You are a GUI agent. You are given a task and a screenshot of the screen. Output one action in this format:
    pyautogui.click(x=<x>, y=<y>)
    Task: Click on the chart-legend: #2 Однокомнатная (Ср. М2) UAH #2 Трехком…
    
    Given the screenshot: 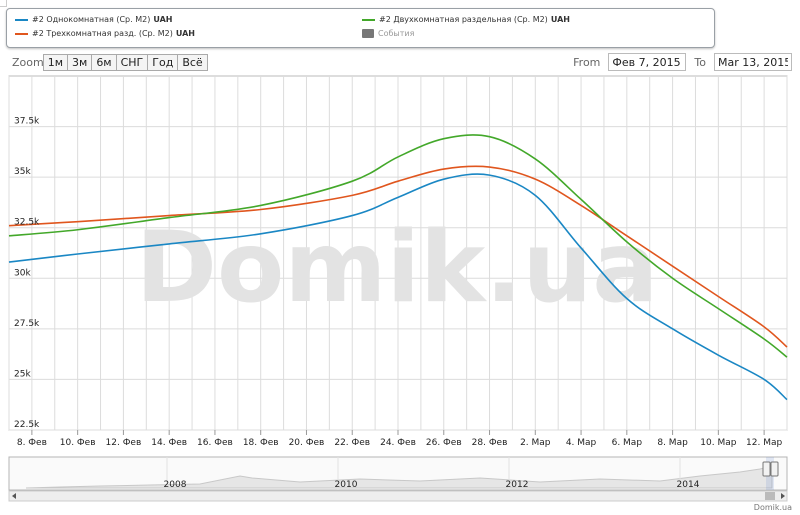 What is the action you would take?
    pyautogui.click(x=360, y=28)
    